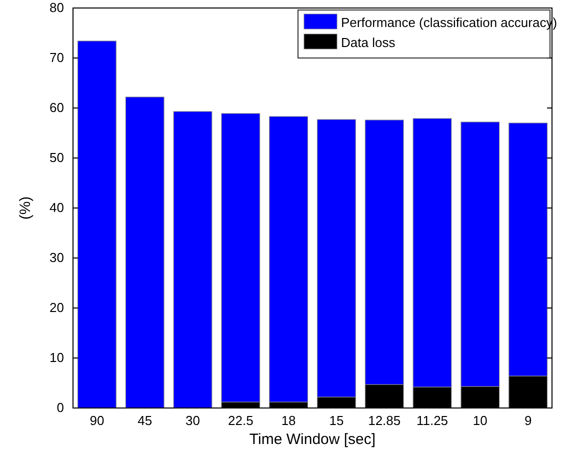 The image size is (570, 451). I want to click on x-tick-label: 12.85, so click(384, 420).